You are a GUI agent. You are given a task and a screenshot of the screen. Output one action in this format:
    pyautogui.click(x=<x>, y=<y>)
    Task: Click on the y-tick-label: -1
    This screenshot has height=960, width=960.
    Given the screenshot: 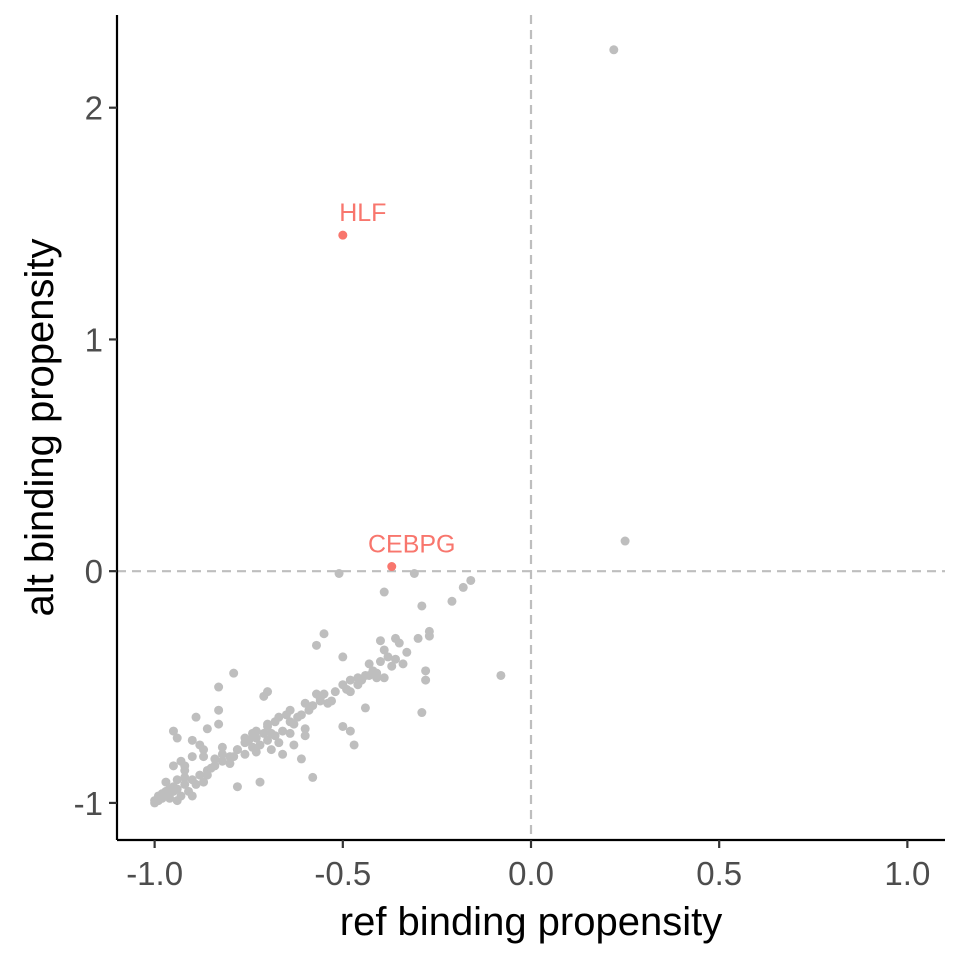 What is the action you would take?
    pyautogui.click(x=88, y=803)
    